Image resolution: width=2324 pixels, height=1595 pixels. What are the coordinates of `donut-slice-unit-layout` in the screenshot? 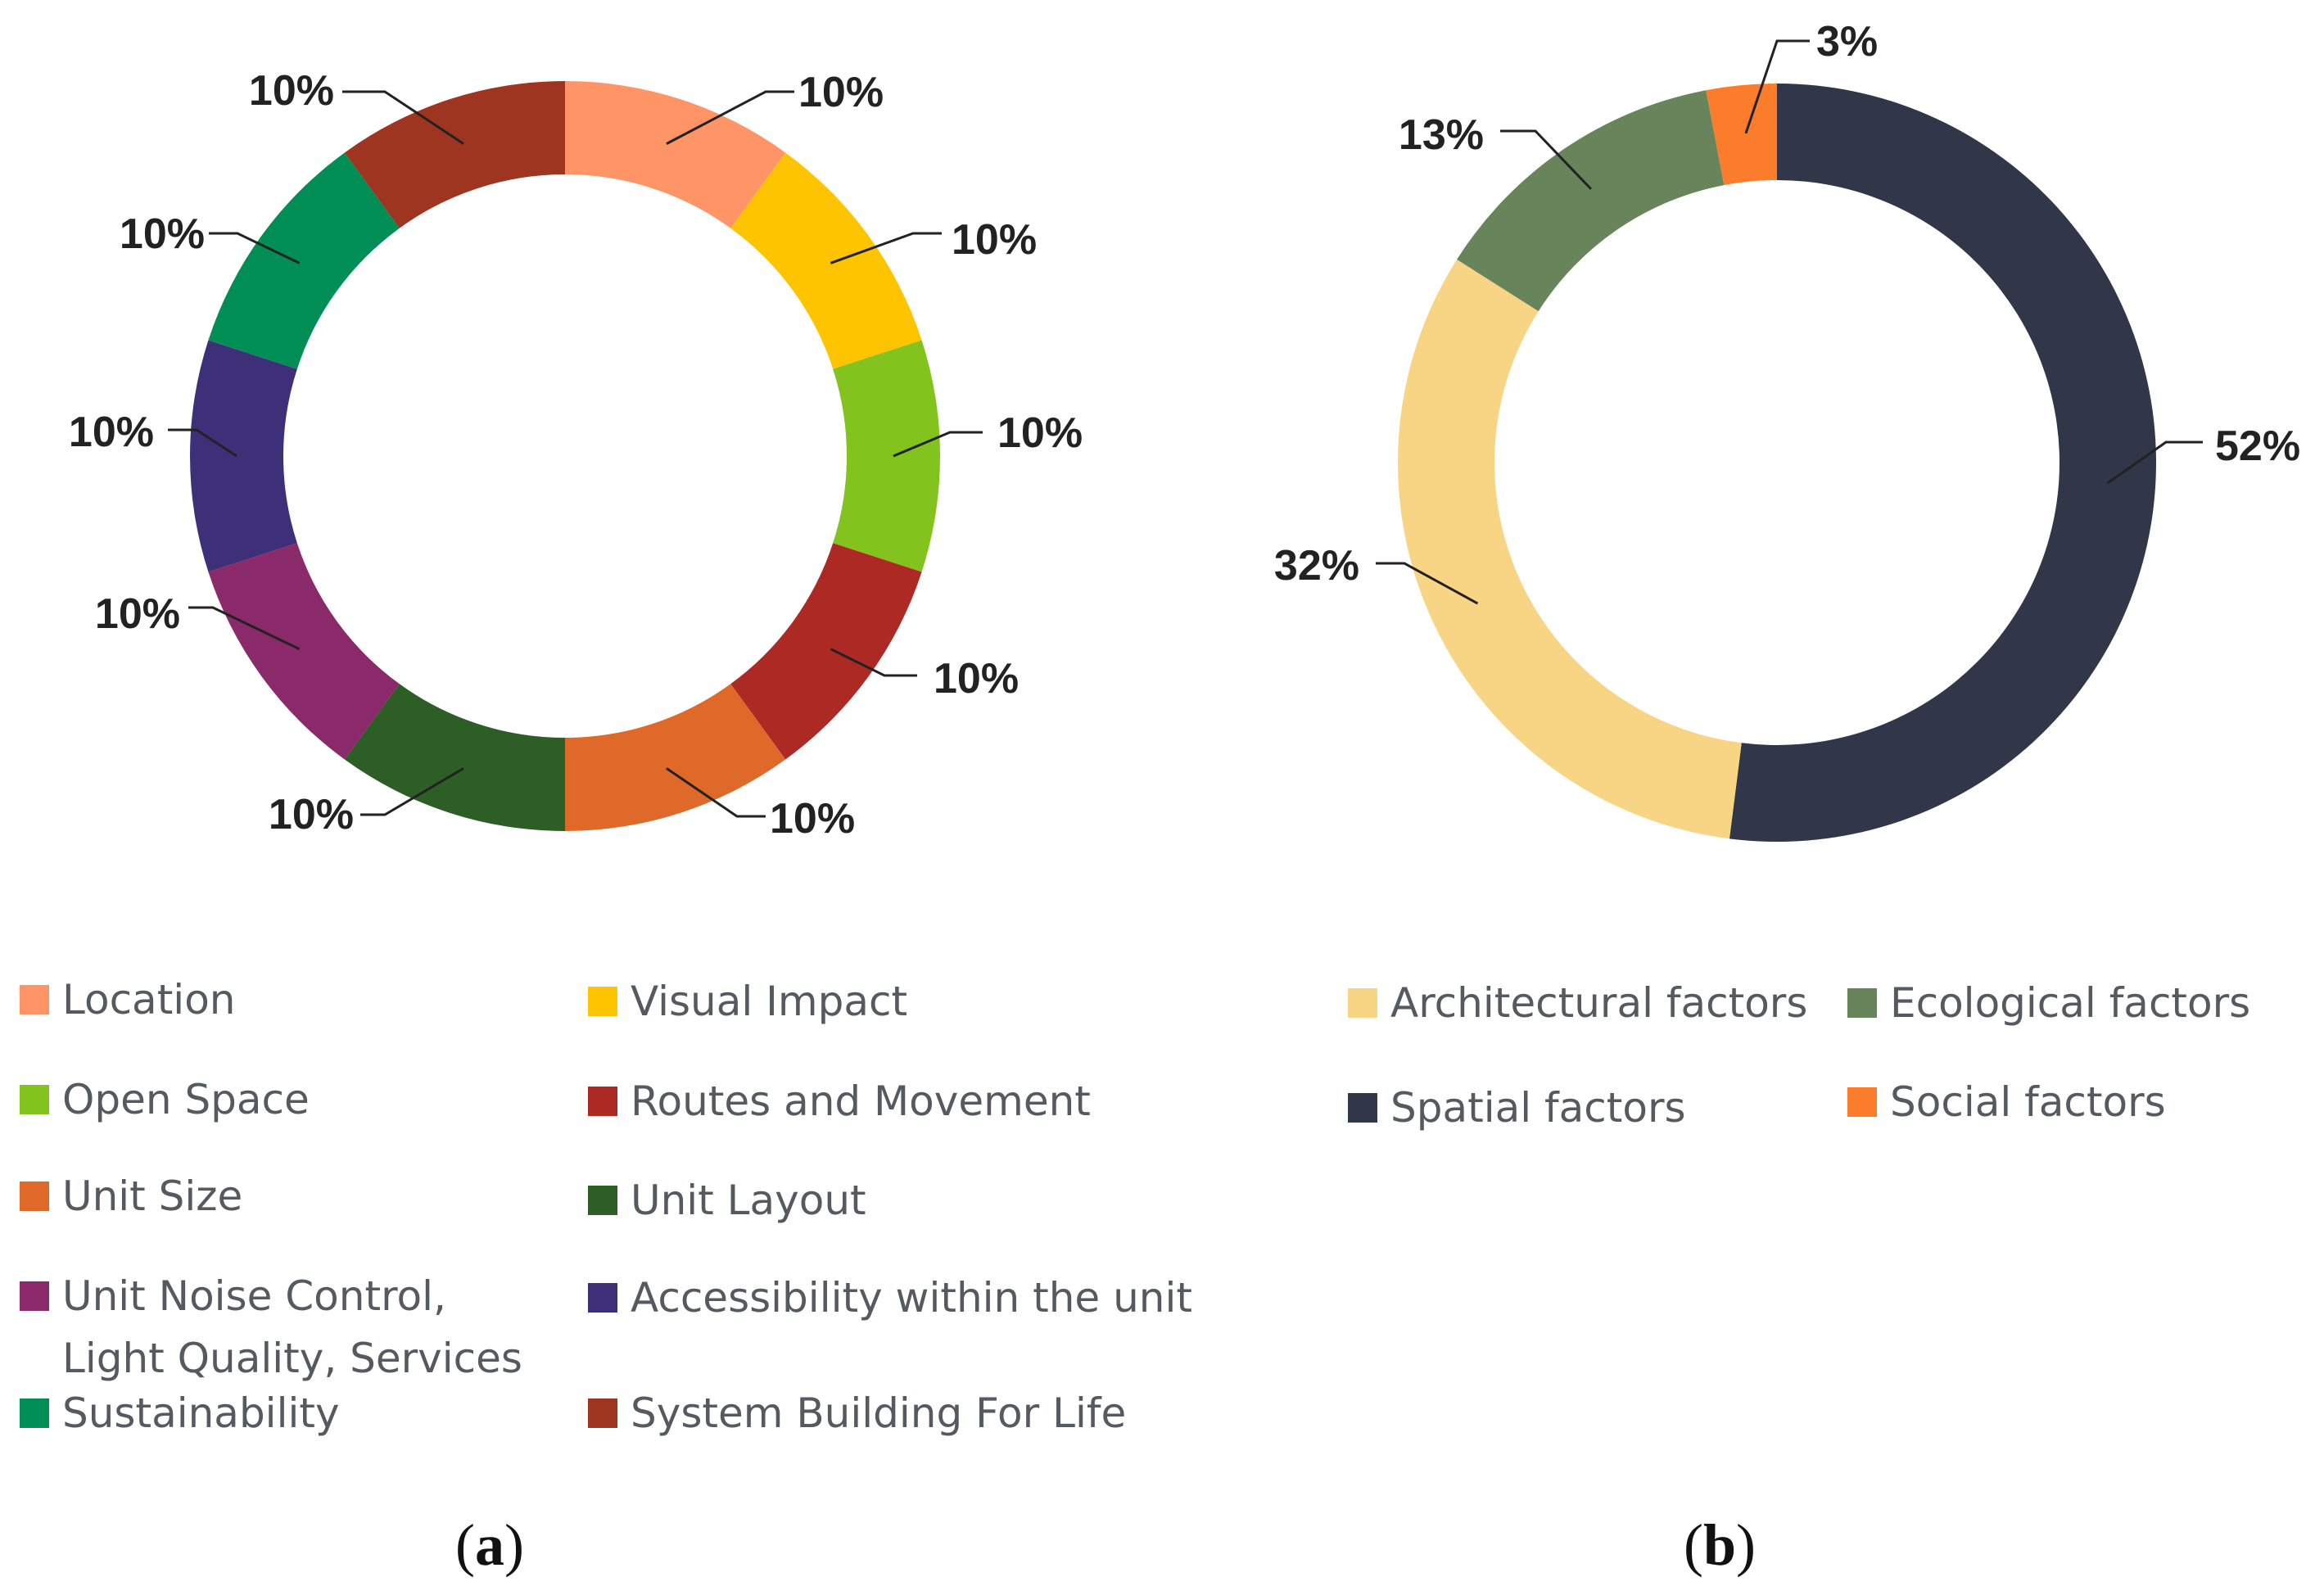 It's located at (455, 757).